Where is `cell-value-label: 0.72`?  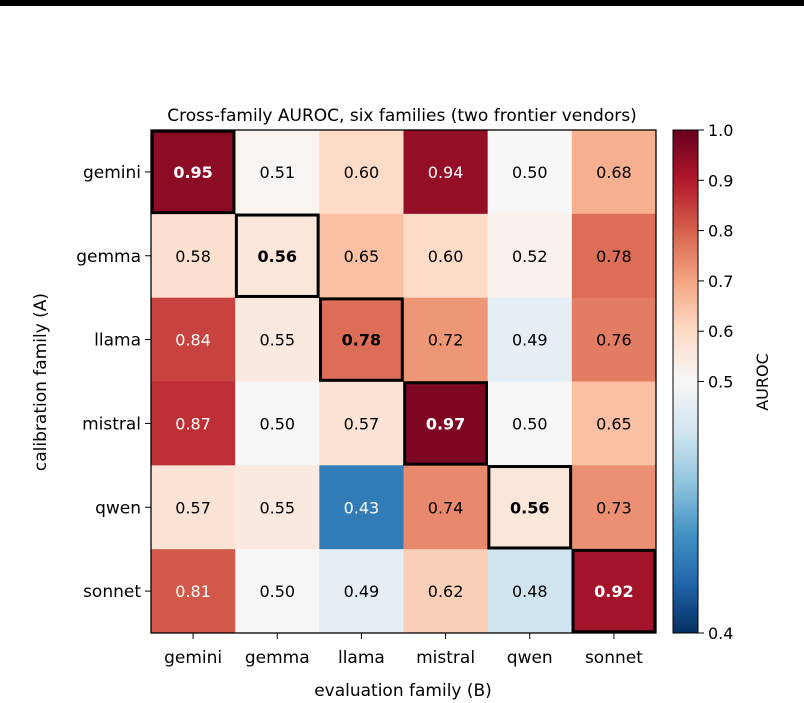
cell-value-label: 0.72 is located at coordinates (446, 340).